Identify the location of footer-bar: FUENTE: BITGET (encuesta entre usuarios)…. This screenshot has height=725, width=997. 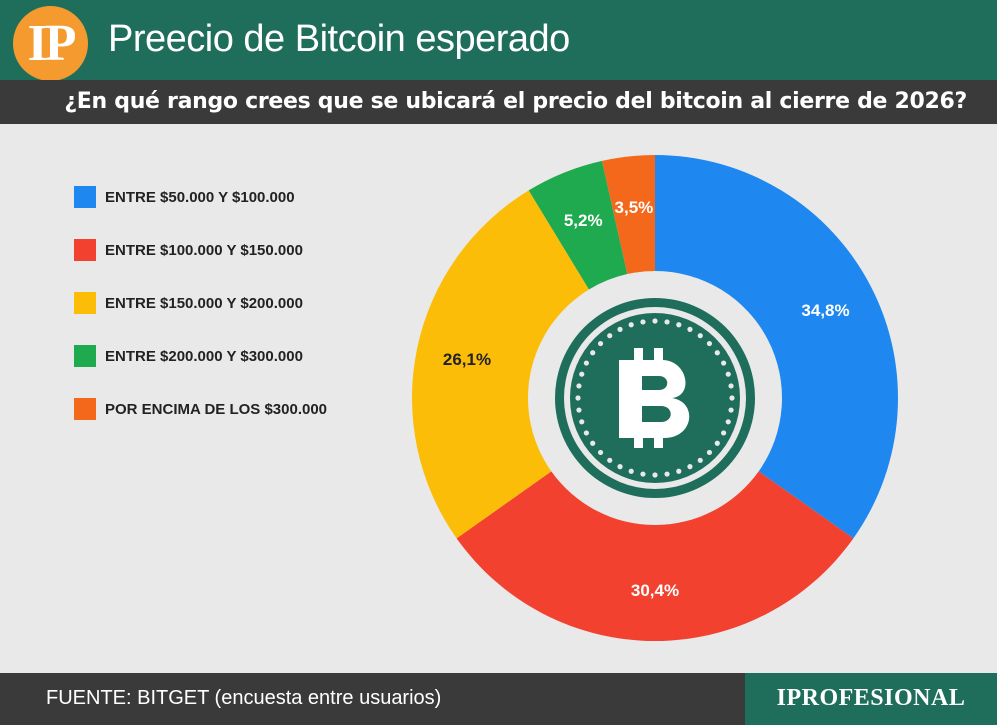
(498, 699).